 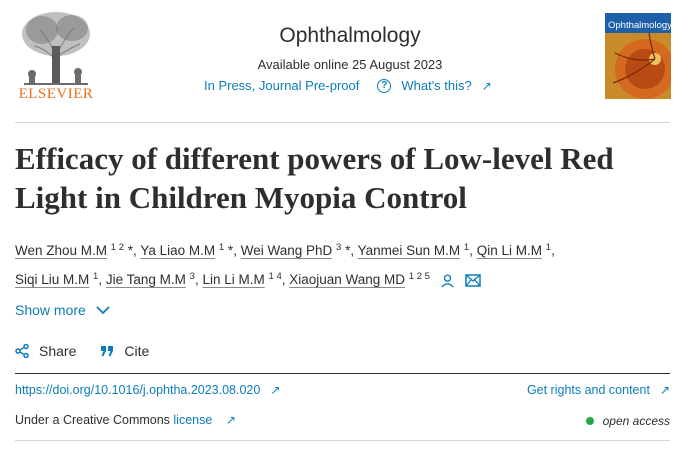 I want to click on elsevier-tree-icon, so click(x=56, y=47).